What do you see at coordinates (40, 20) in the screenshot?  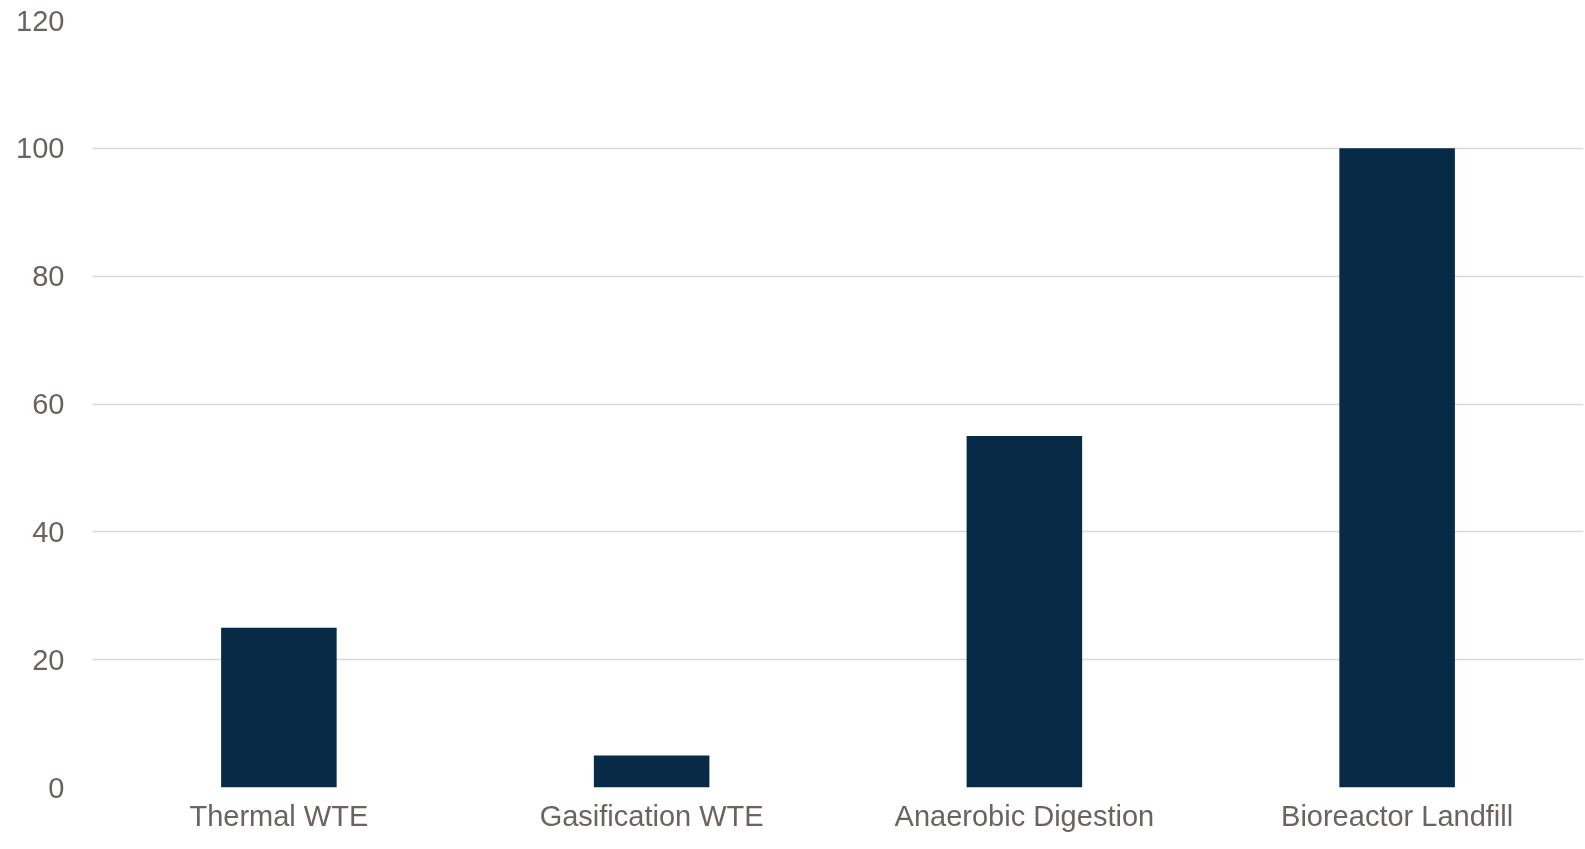 I see `y-tick-label: 120` at bounding box center [40, 20].